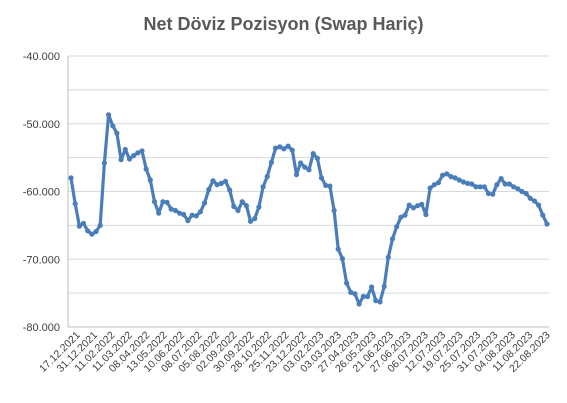 The width and height of the screenshot is (567, 403). Describe the element at coordinates (283, 24) in the screenshot. I see `chart-title: Net Döviz Pozisyon (Swap Hariç)` at that location.